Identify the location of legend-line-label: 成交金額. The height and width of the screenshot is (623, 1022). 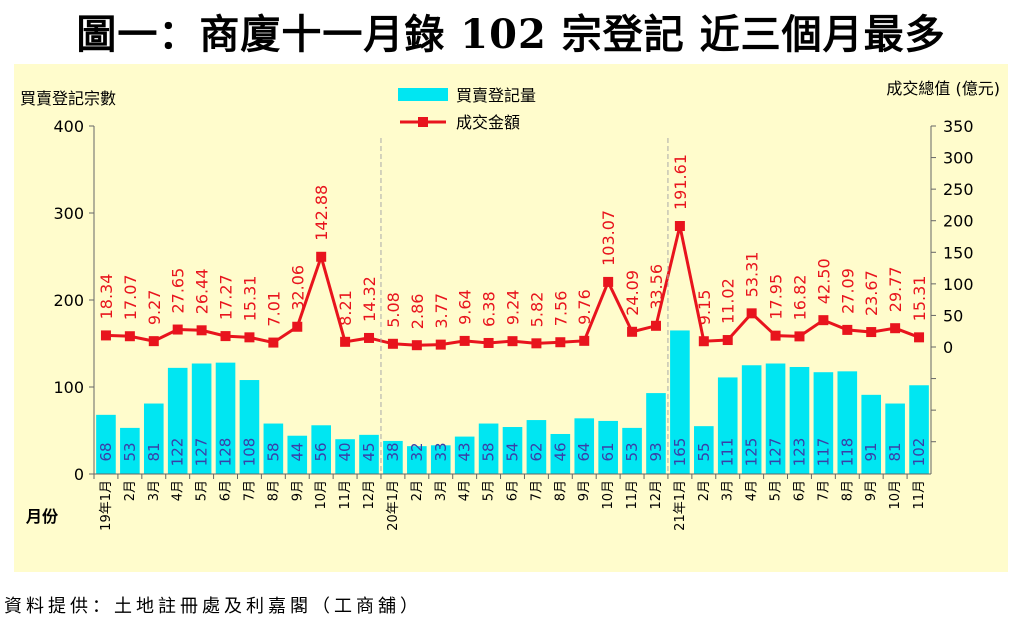
(488, 122).